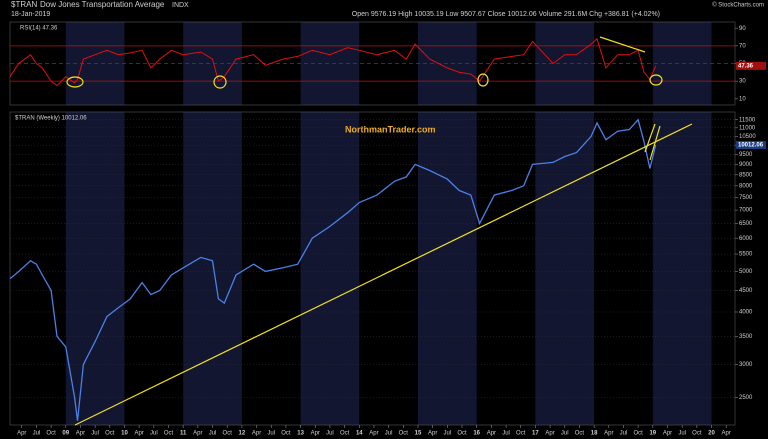  What do you see at coordinates (747, 120) in the screenshot?
I see `y-tick-label: 11500` at bounding box center [747, 120].